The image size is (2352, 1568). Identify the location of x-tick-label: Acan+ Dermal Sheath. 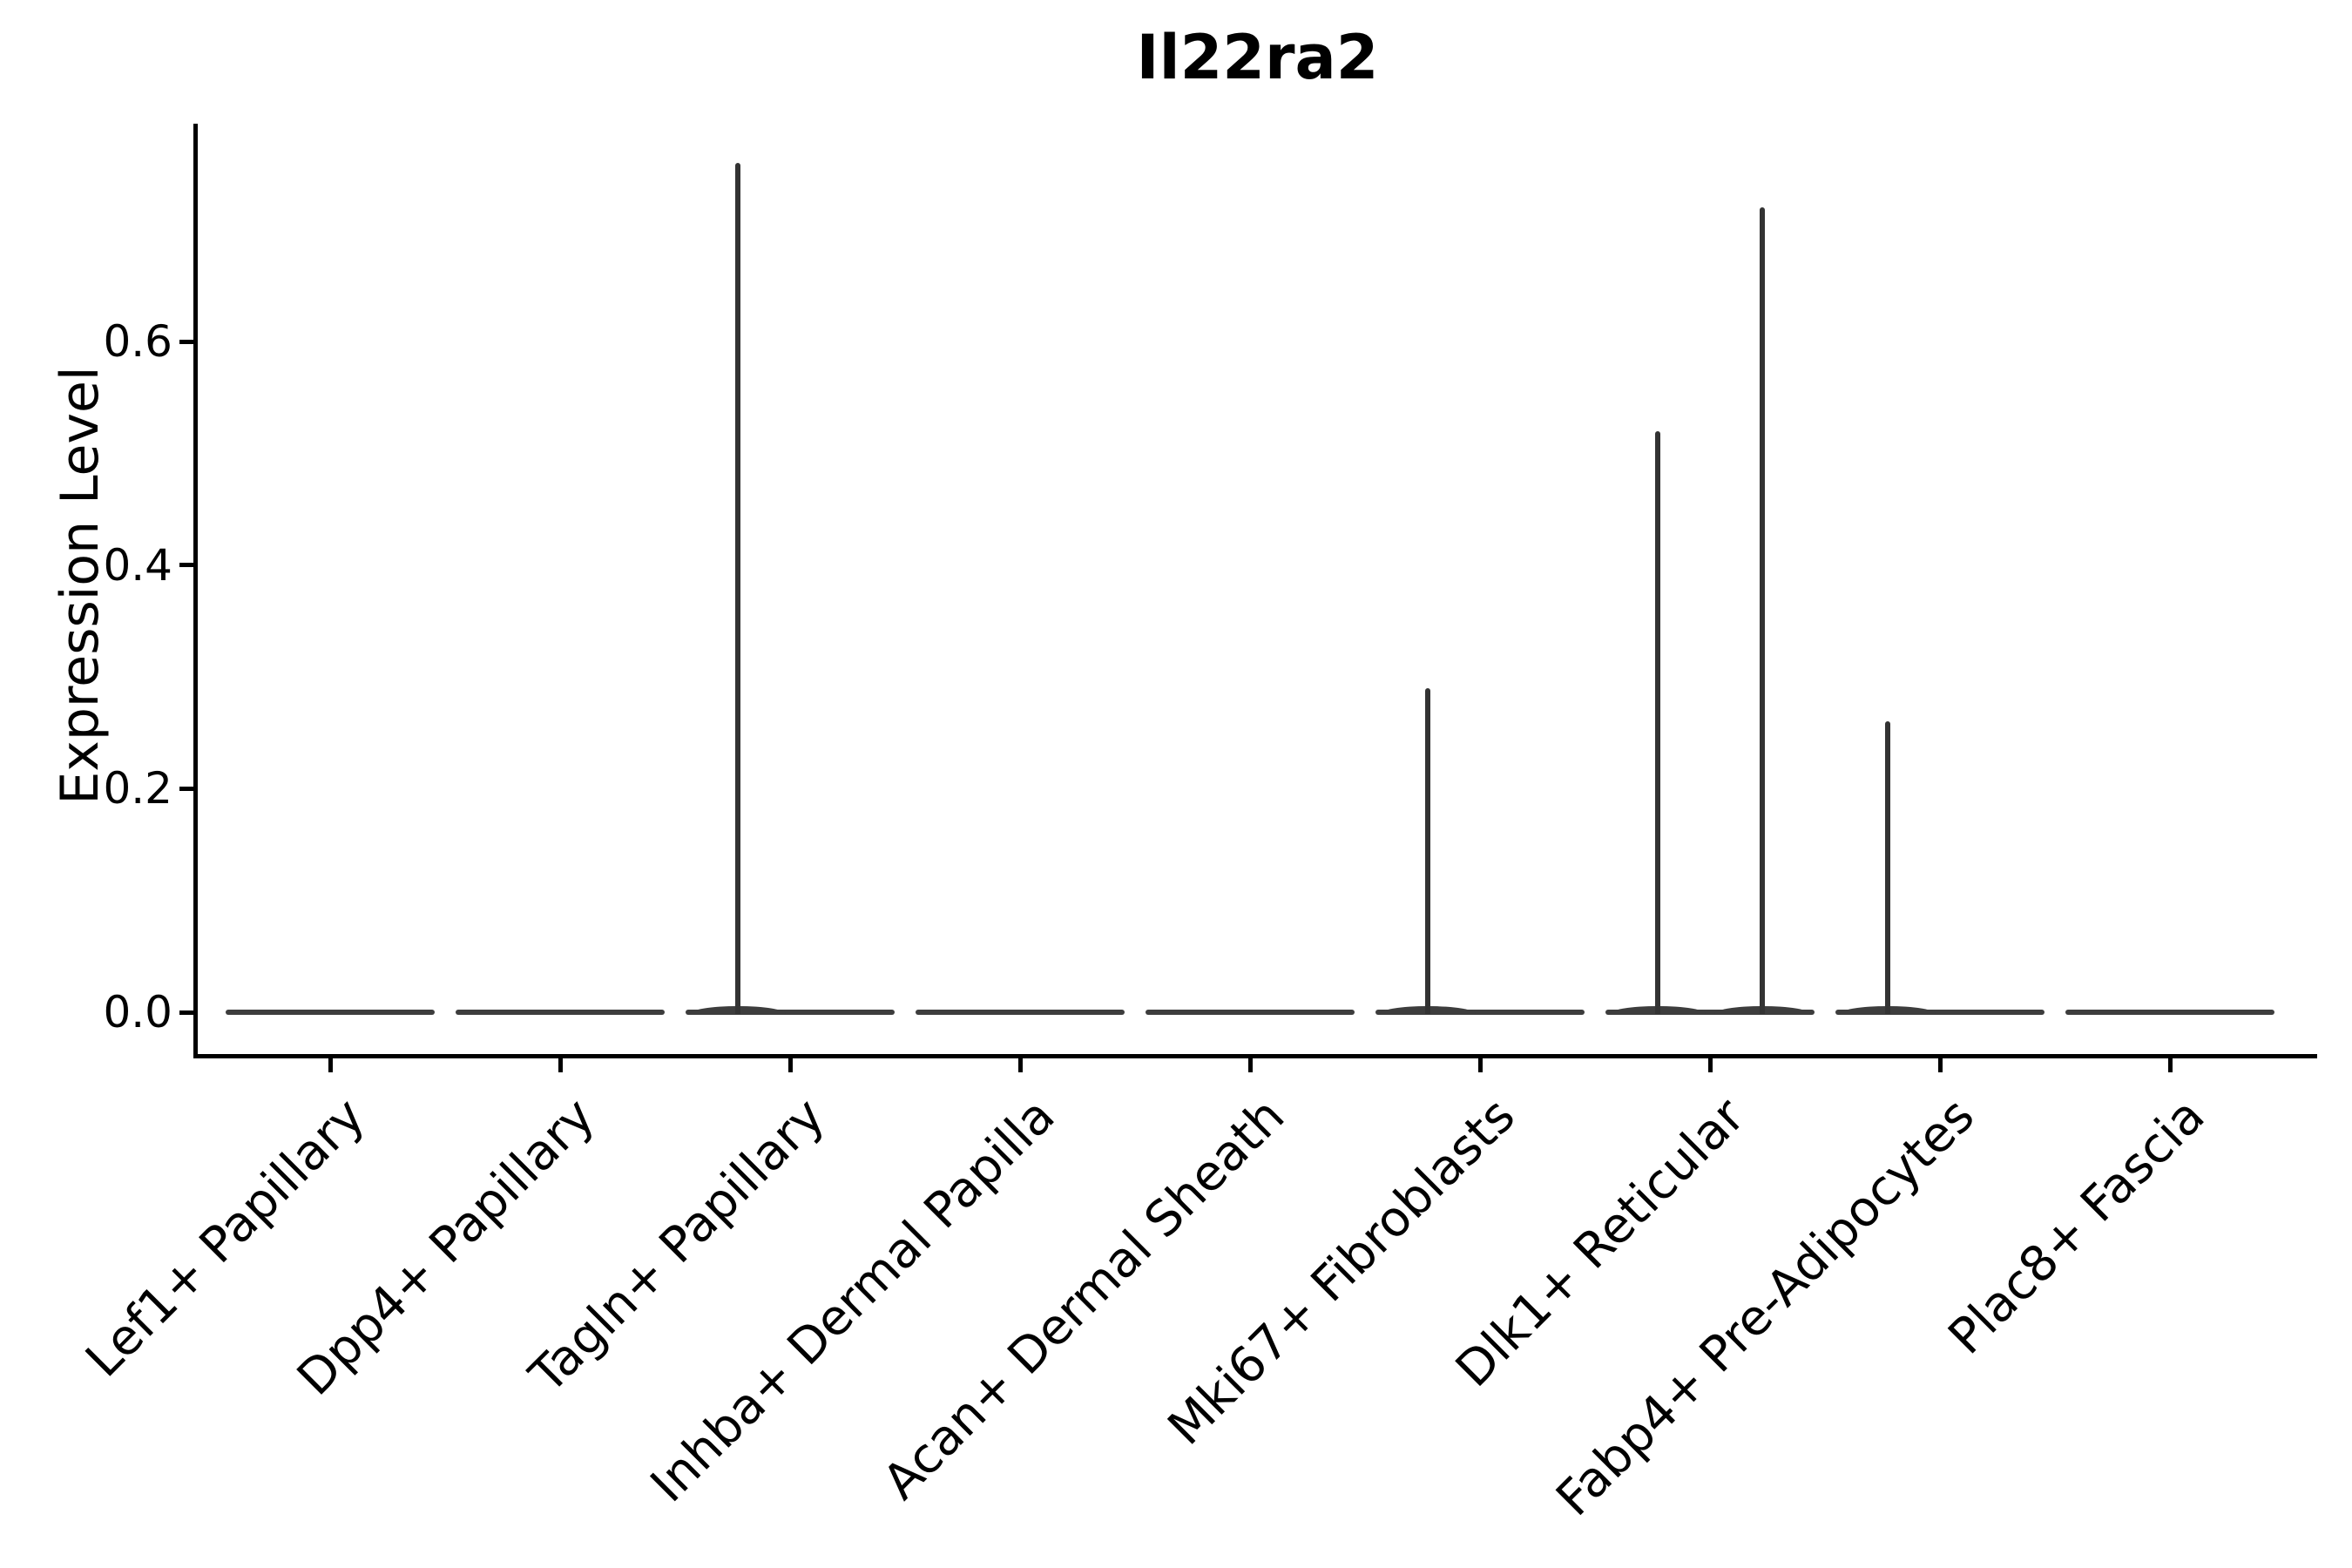
(1084, 1299).